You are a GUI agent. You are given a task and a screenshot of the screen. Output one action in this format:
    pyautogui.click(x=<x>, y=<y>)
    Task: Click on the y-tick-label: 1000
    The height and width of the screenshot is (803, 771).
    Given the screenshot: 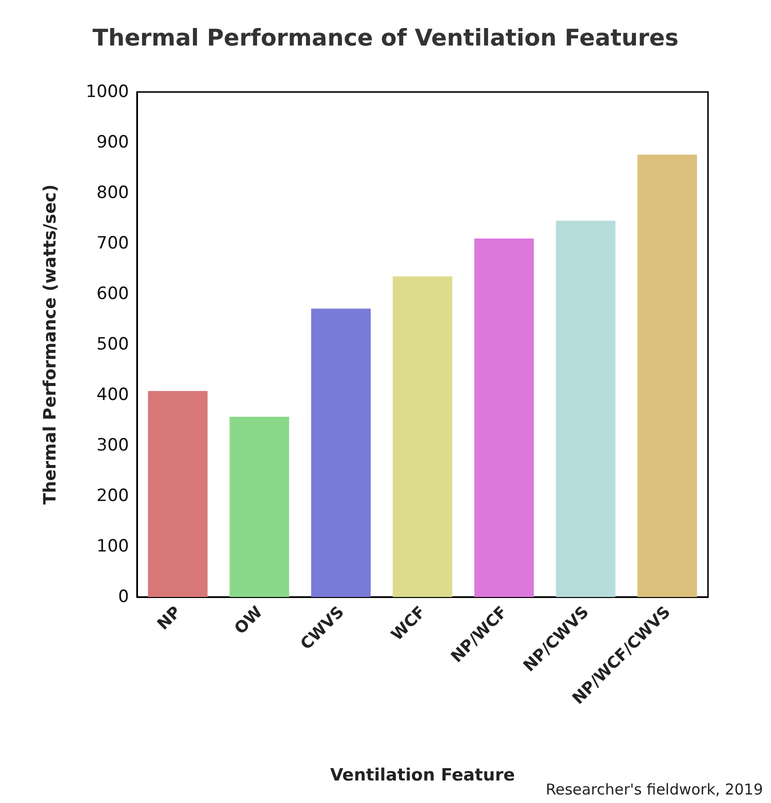 What is the action you would take?
    pyautogui.click(x=107, y=92)
    